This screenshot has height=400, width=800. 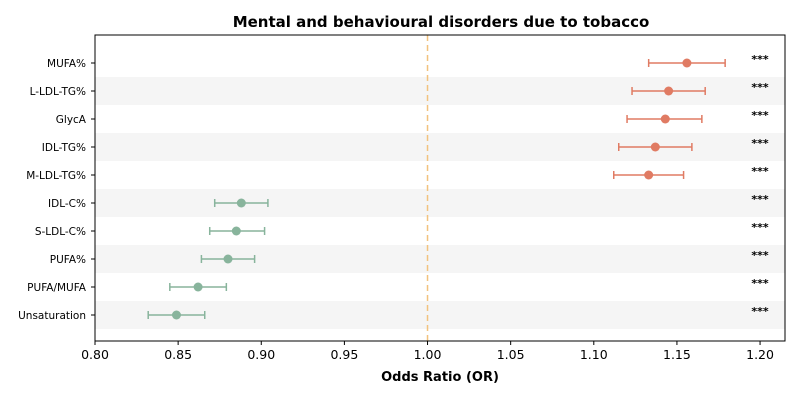 What do you see at coordinates (408, 201) in the screenshot?
I see `row-idl-c-: IDL-C% ***` at bounding box center [408, 201].